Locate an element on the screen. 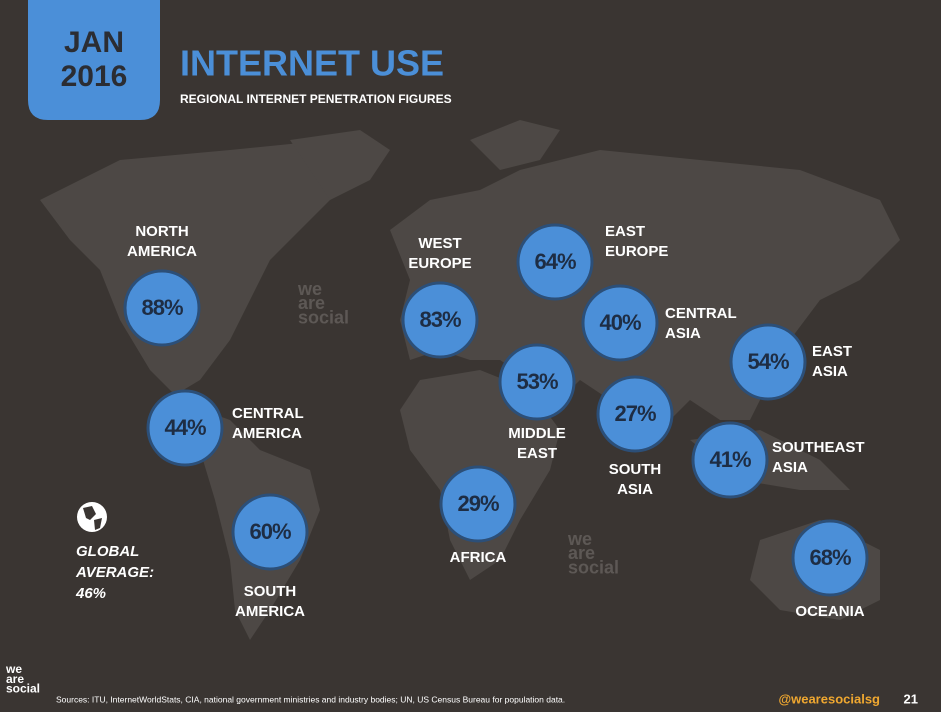 Image resolution: width=941 pixels, height=712 pixels. brand-logo: are is located at coordinates (15, 679).